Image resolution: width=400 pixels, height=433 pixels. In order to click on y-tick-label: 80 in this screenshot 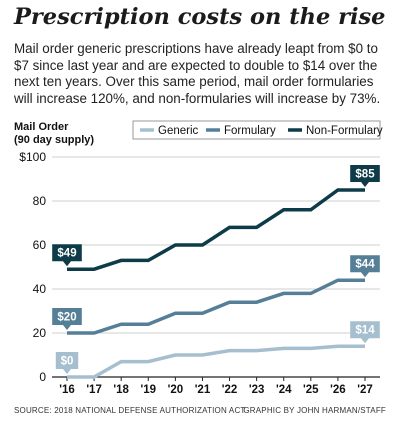, I will do `click(40, 201)`.